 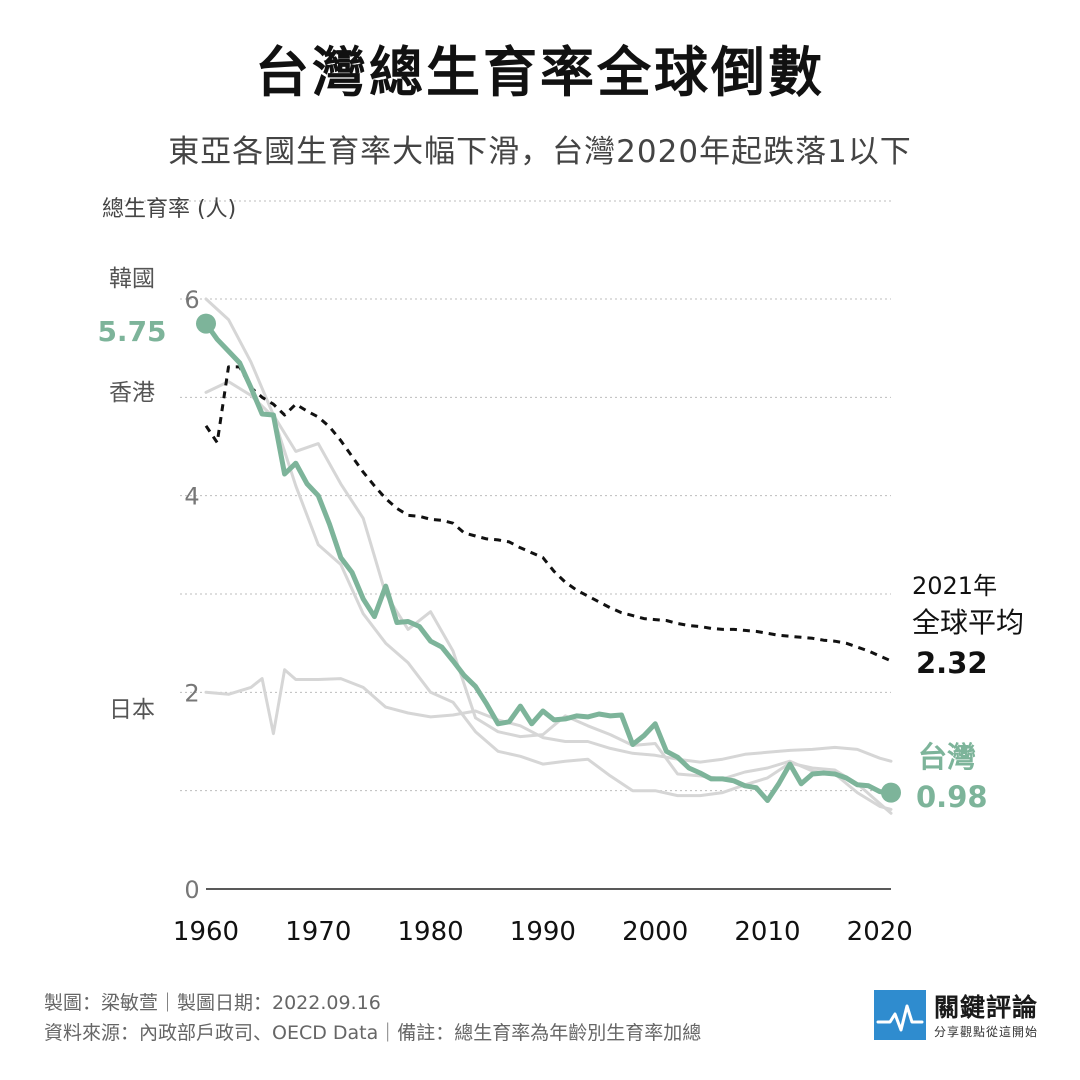 I want to click on start-point-marker, so click(x=206, y=323).